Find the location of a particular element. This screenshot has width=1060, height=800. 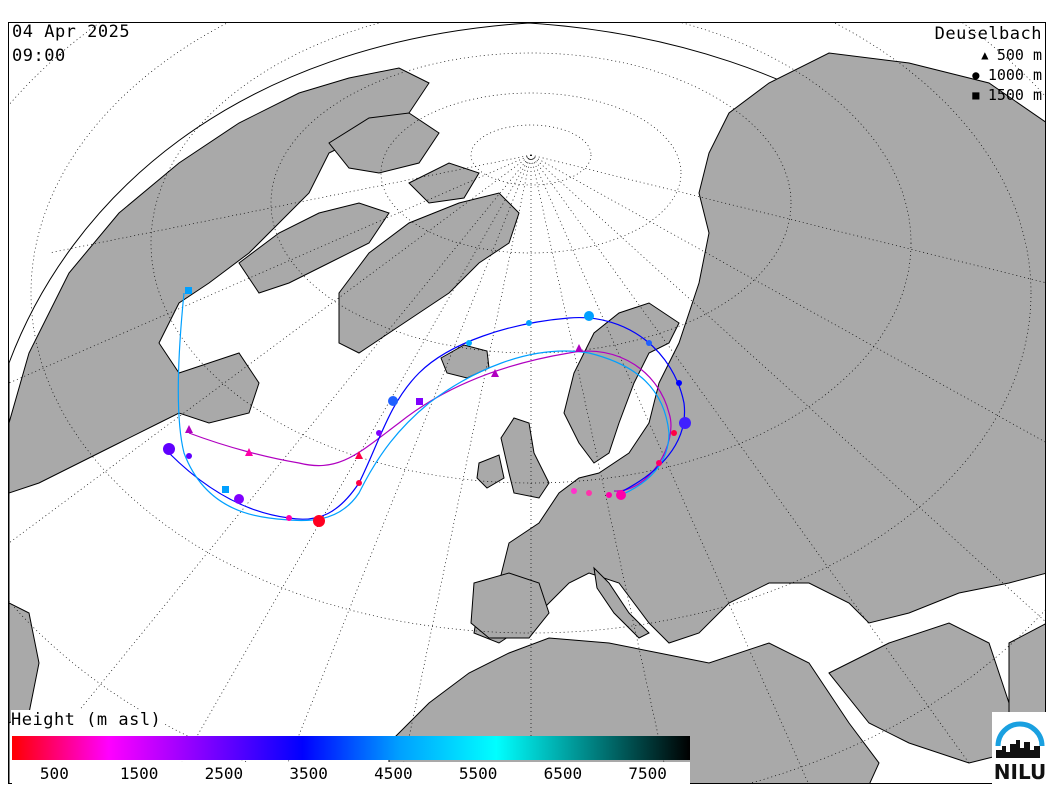

legend-row-500m: ▲ 500 m is located at coordinates (1010, 55).